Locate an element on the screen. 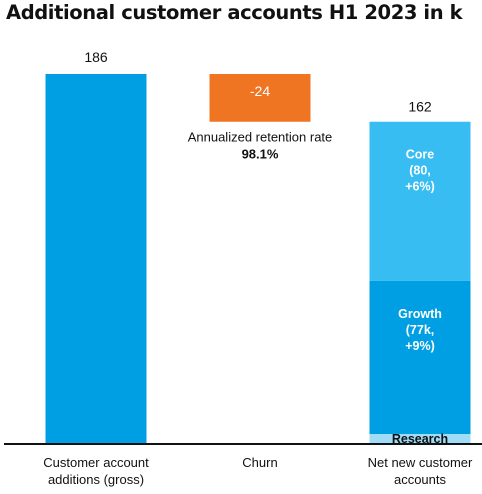 The height and width of the screenshot is (494, 482). segment-label-growth-2: +9%) is located at coordinates (420, 346).